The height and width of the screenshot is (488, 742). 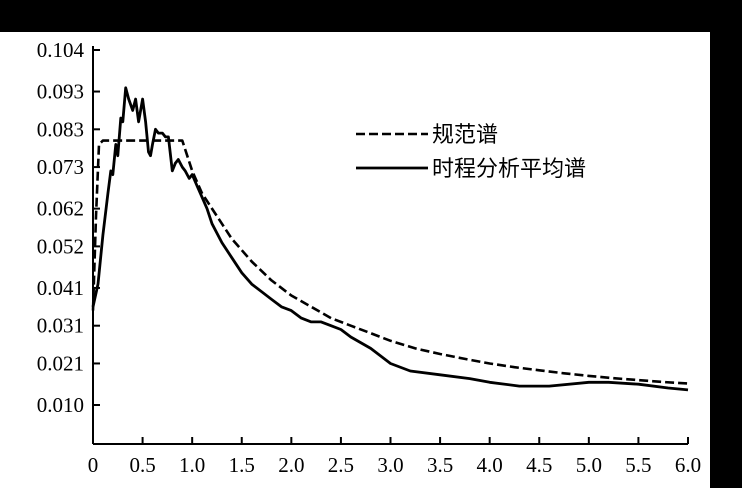 What do you see at coordinates (539, 465) in the screenshot?
I see `x-tick-label: 4.5` at bounding box center [539, 465].